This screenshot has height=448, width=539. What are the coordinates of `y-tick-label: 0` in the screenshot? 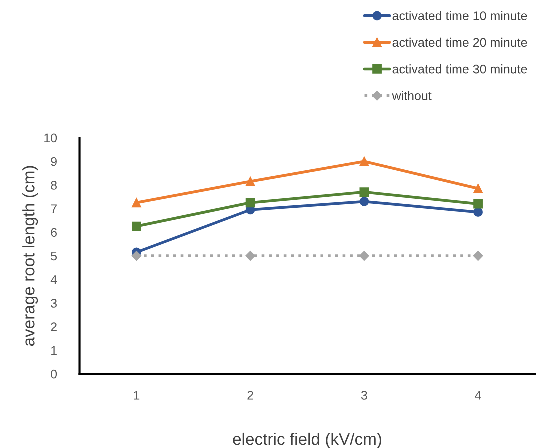 It's located at (54, 374).